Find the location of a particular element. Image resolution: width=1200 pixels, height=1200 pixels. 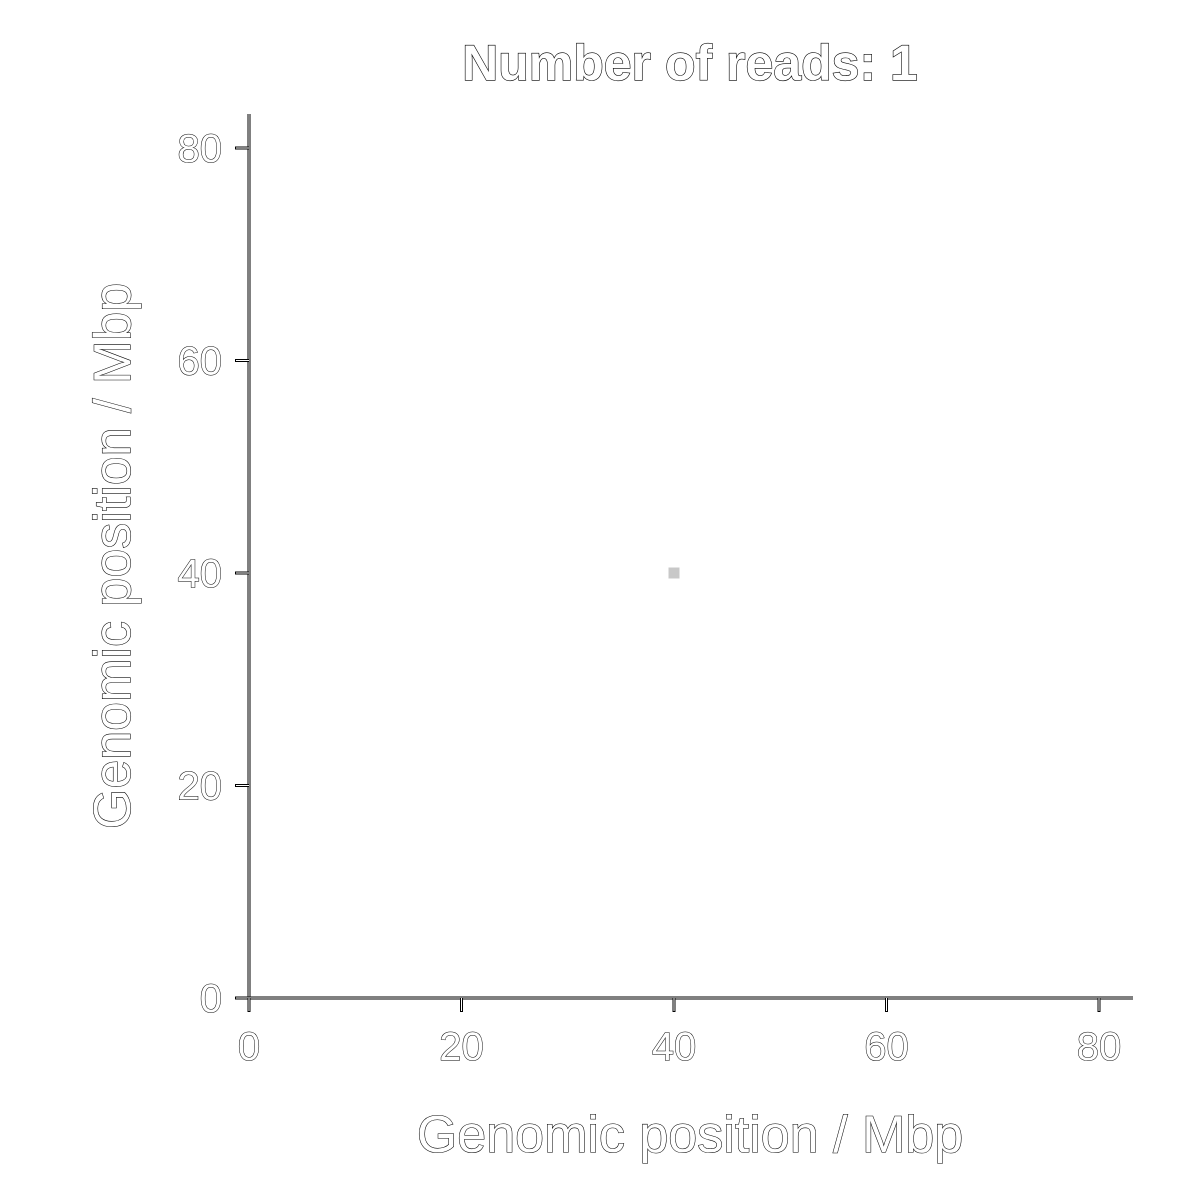

x-tick-label: 0 is located at coordinates (249, 1047).